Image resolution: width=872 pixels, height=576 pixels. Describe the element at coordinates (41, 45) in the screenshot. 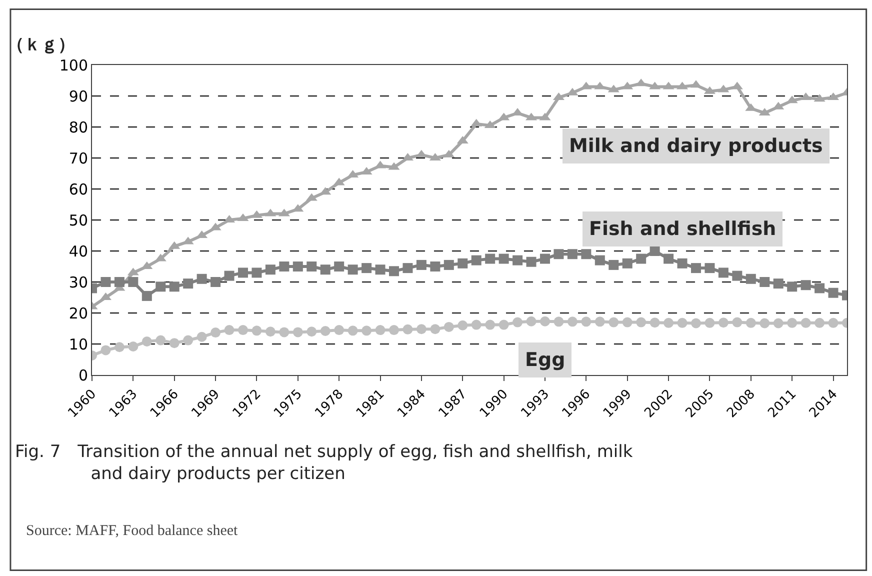

I see `y-axis-title: （ｋｇ）` at that location.